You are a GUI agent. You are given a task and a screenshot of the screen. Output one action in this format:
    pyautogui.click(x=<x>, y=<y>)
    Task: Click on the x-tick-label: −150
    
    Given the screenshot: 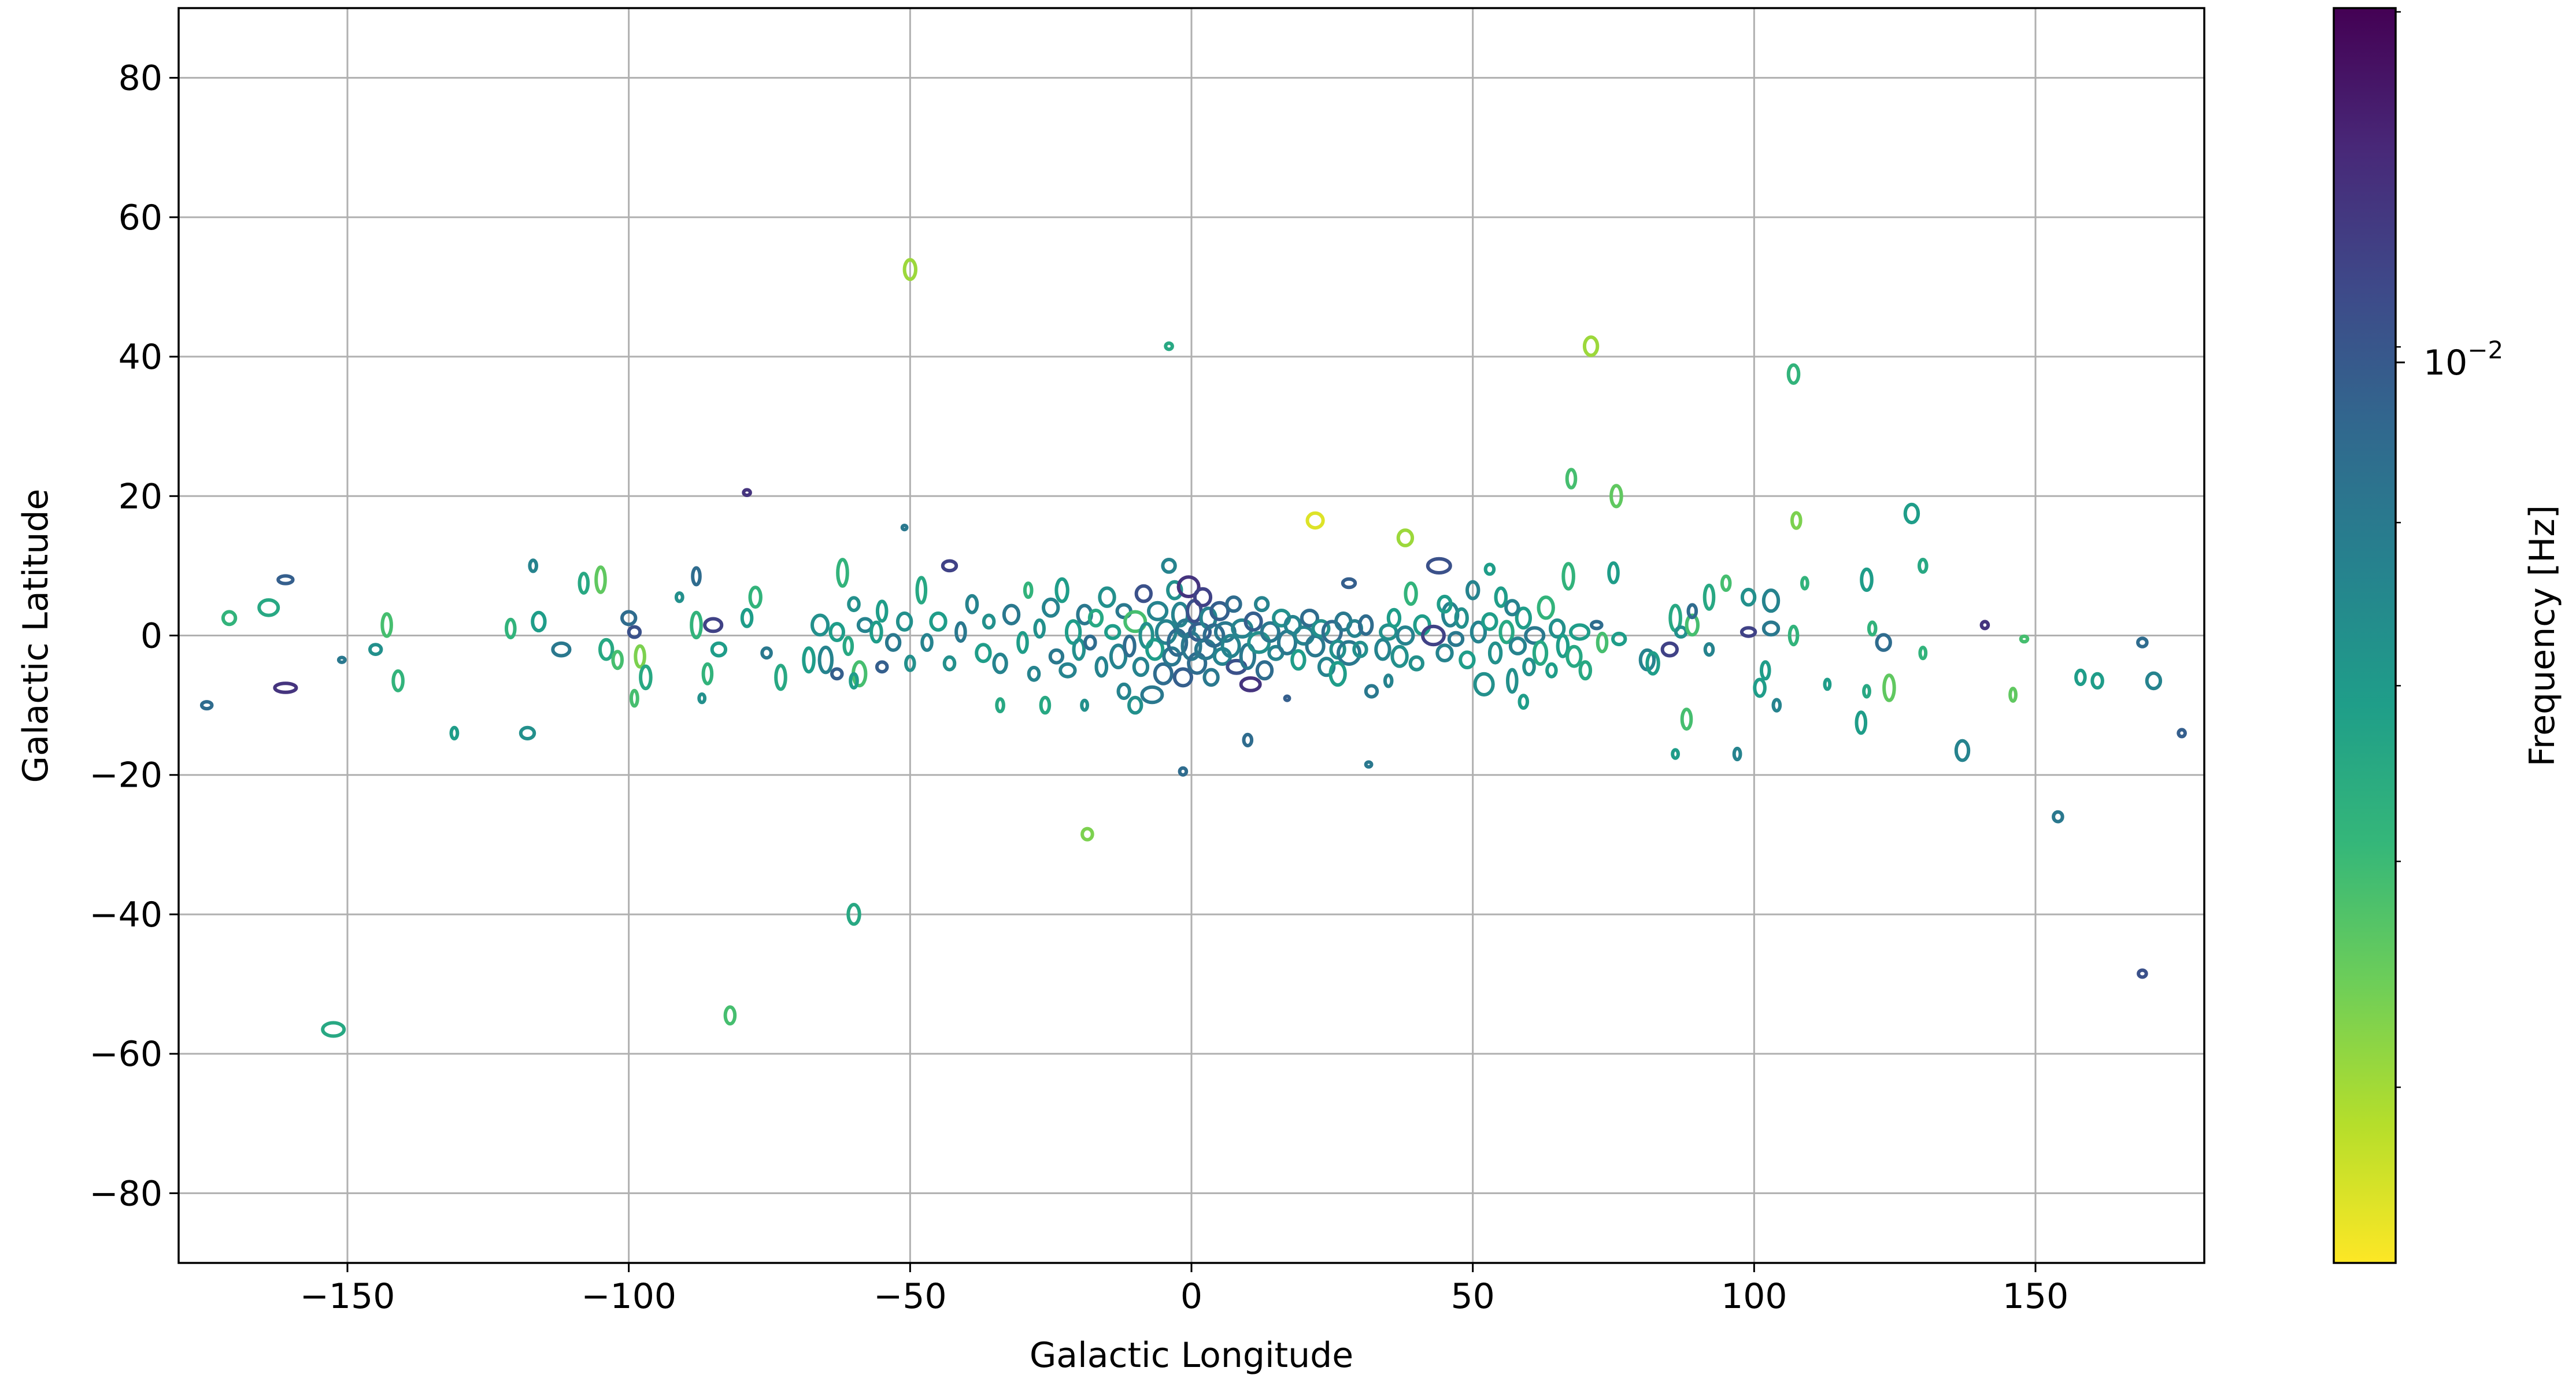 What is the action you would take?
    pyautogui.click(x=347, y=1296)
    